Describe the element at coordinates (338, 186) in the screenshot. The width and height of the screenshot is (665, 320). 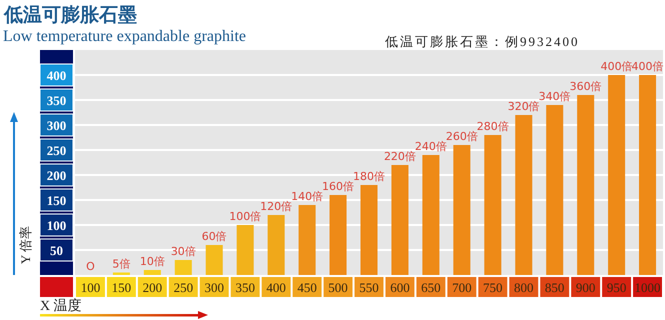
I see `data-label: 160倍` at that location.